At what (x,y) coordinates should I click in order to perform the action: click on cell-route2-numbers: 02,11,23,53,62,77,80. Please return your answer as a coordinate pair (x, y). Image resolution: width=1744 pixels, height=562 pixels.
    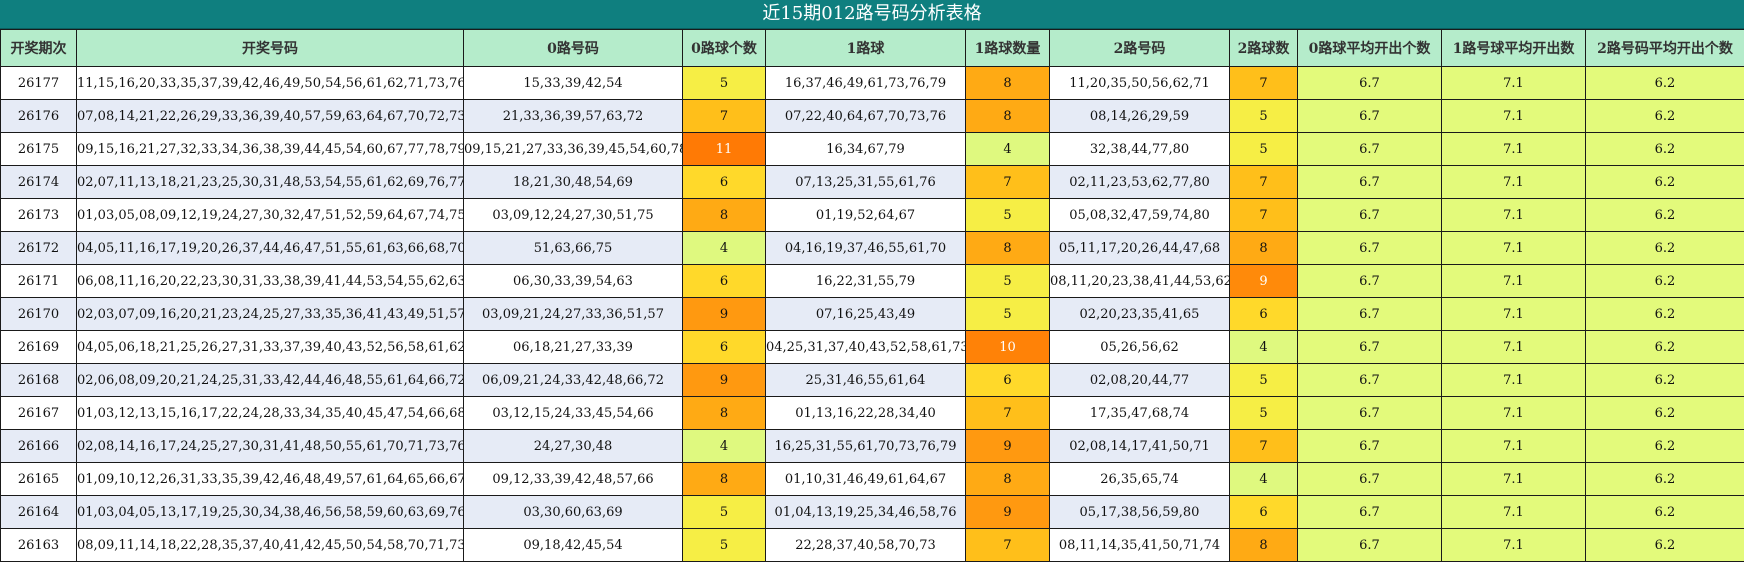
    Looking at the image, I should click on (1139, 182).